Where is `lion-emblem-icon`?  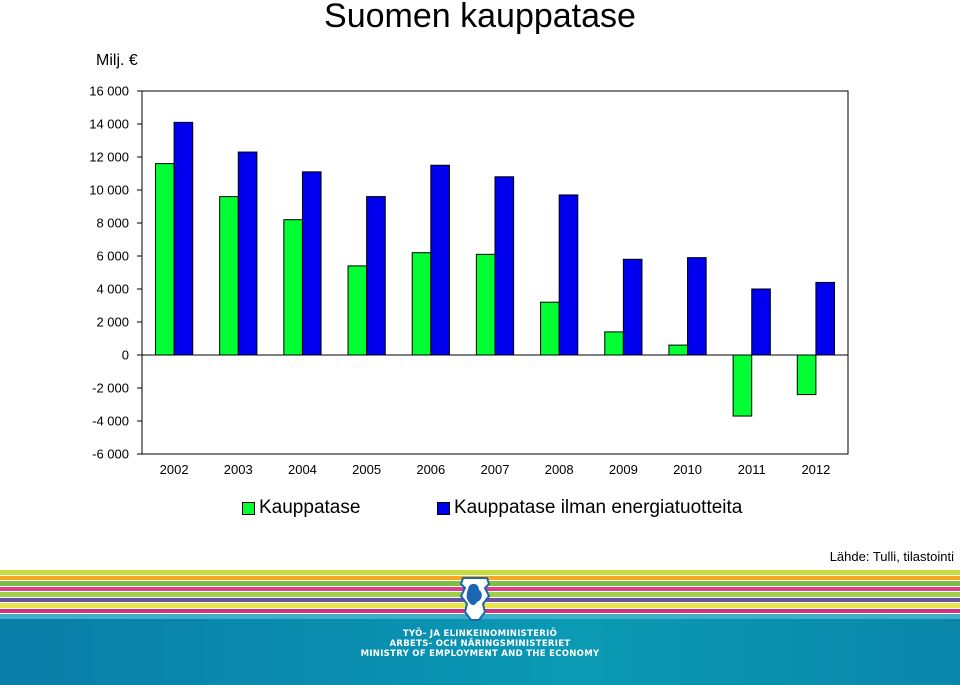
lion-emblem-icon is located at coordinates (475, 599).